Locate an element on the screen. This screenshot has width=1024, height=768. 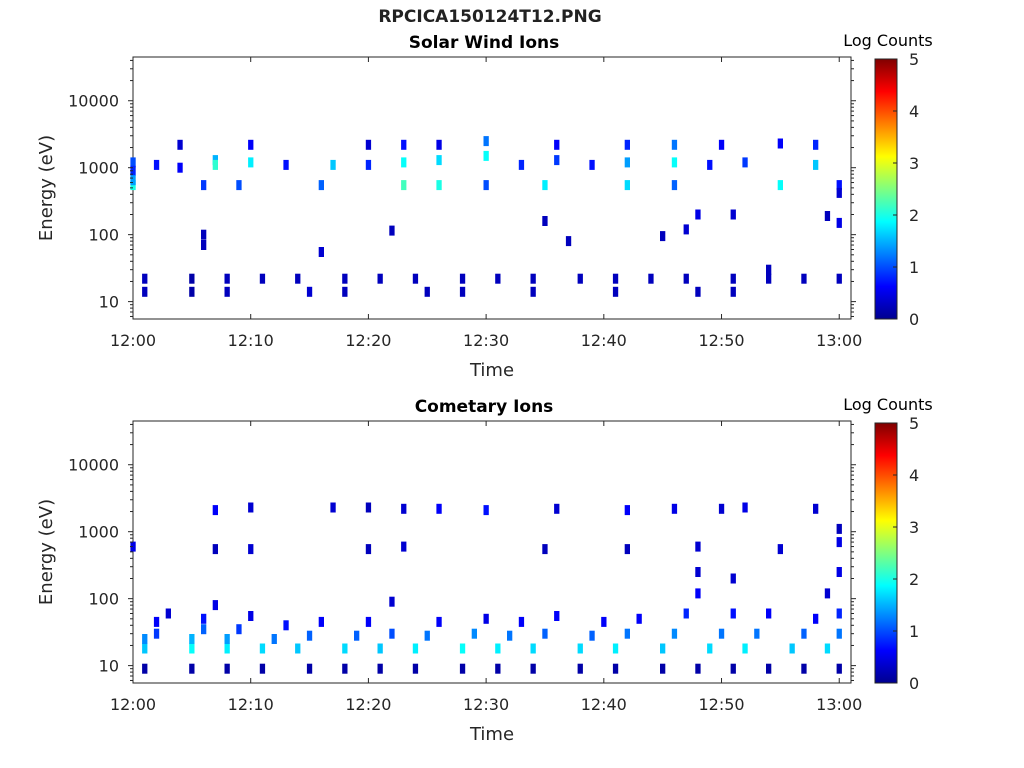
y-axis-label: Energy (eV) is located at coordinates (46, 552).